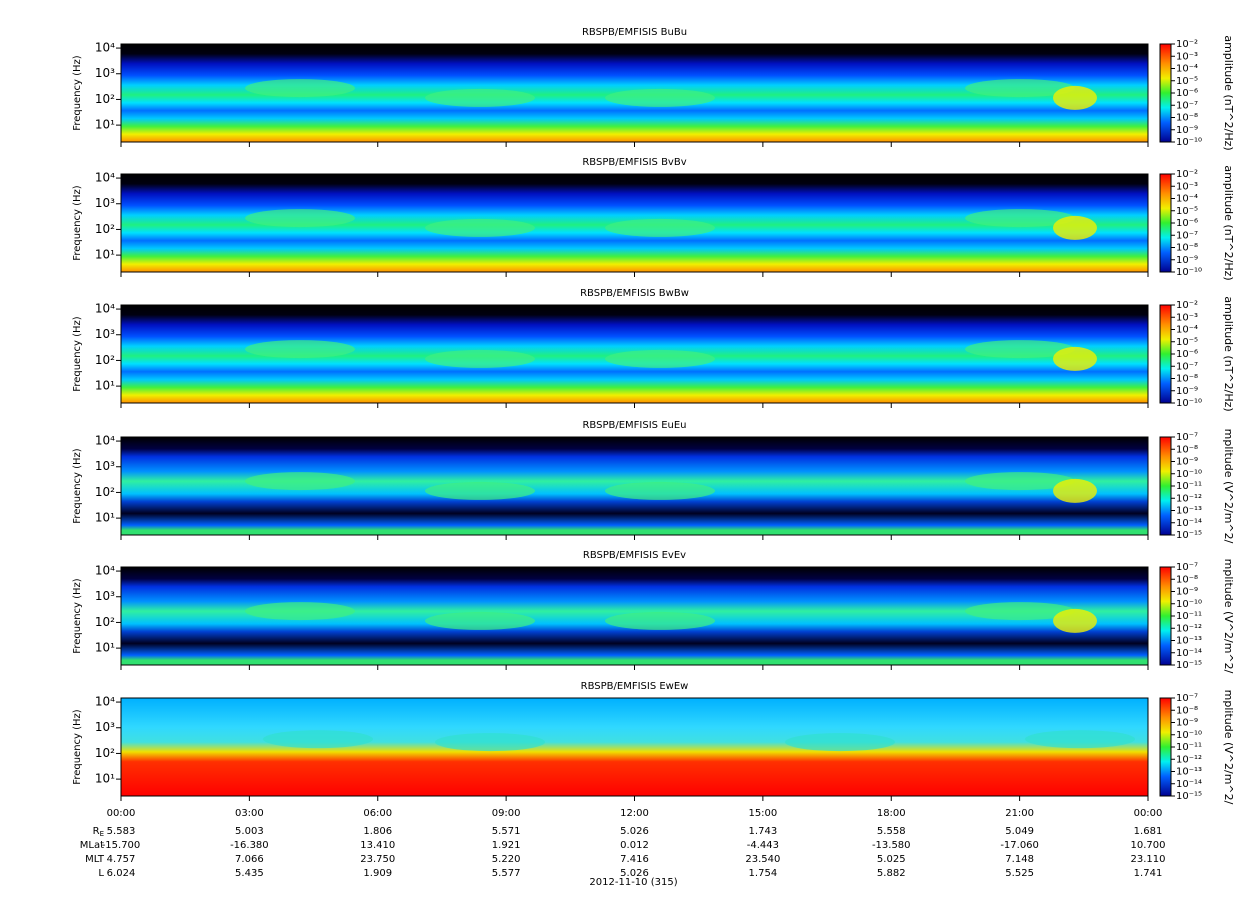 The height and width of the screenshot is (899, 1248). What do you see at coordinates (1019, 859) in the screenshot?
I see `ephemeris-value: 7.148` at bounding box center [1019, 859].